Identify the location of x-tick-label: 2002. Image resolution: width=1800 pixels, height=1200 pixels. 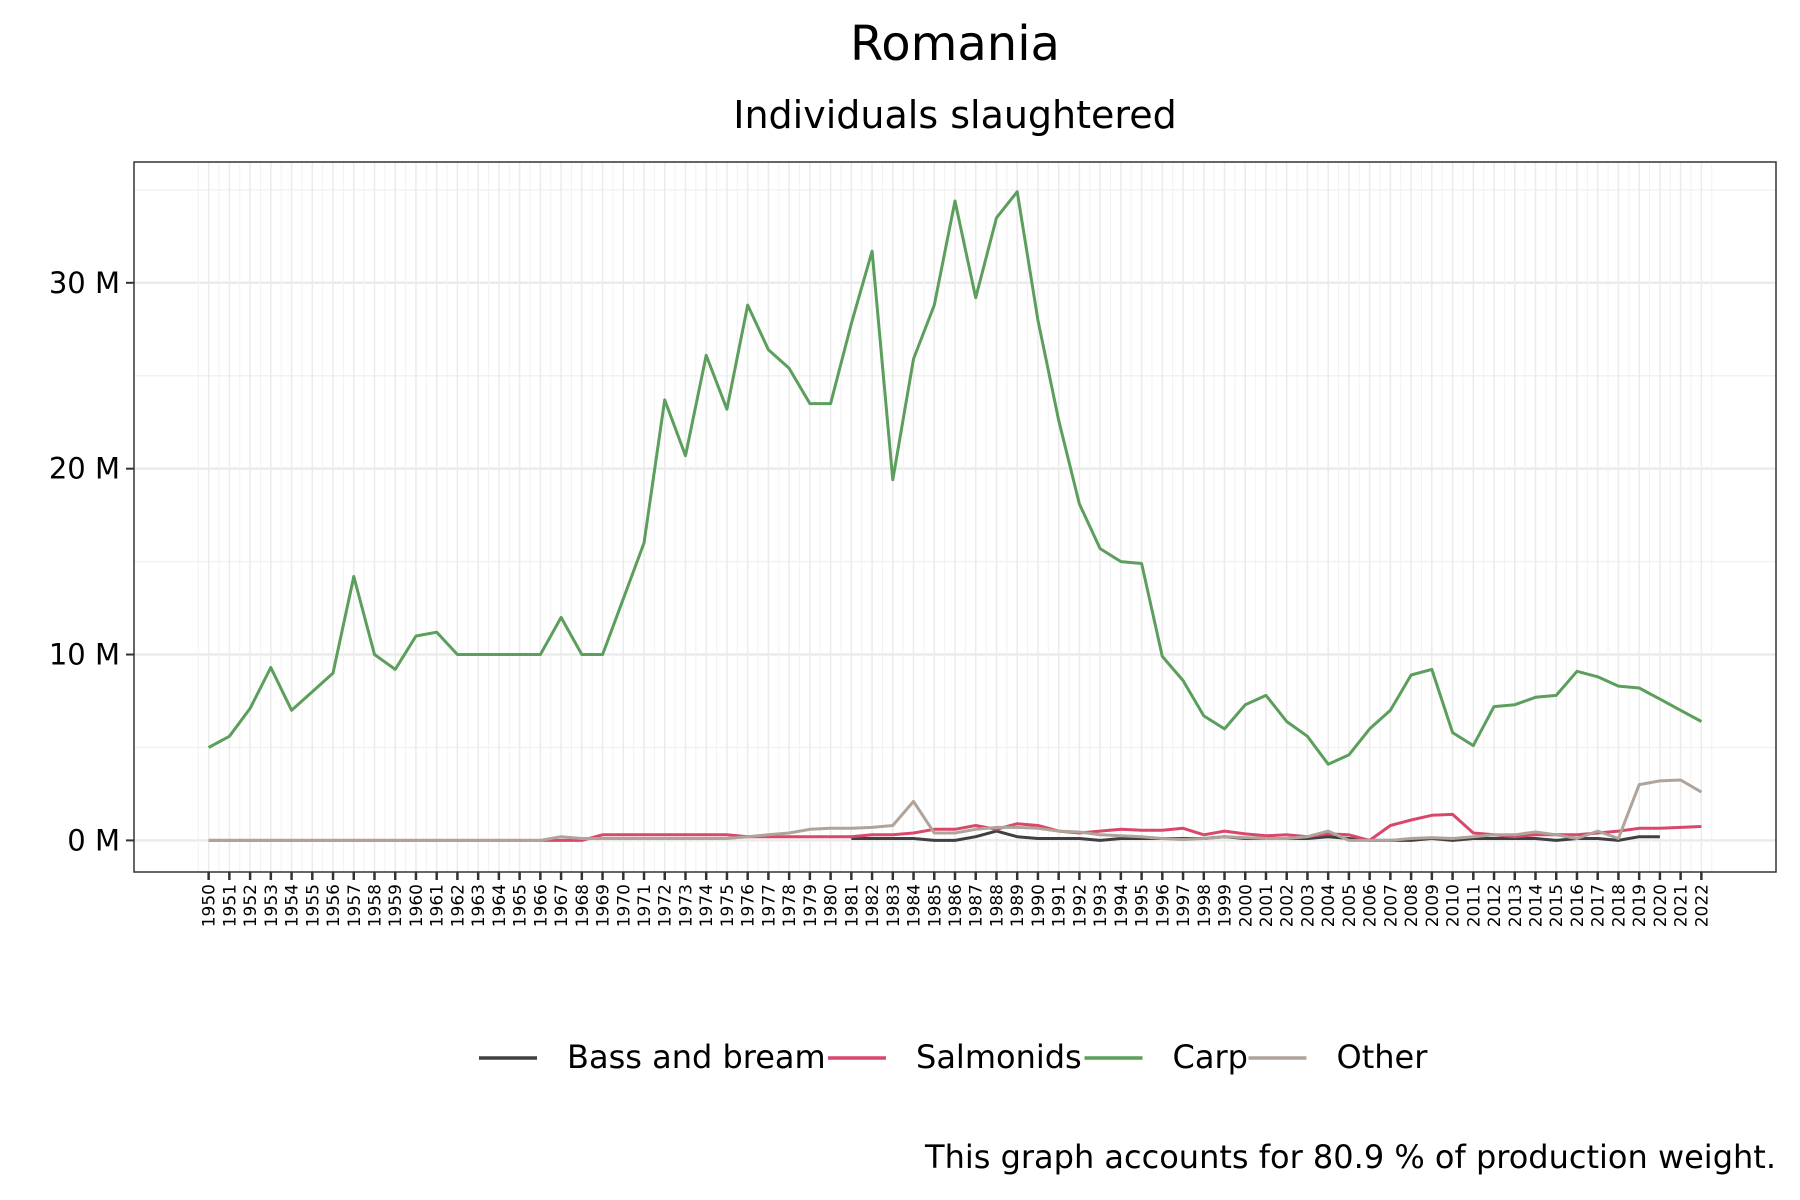
(1288, 905).